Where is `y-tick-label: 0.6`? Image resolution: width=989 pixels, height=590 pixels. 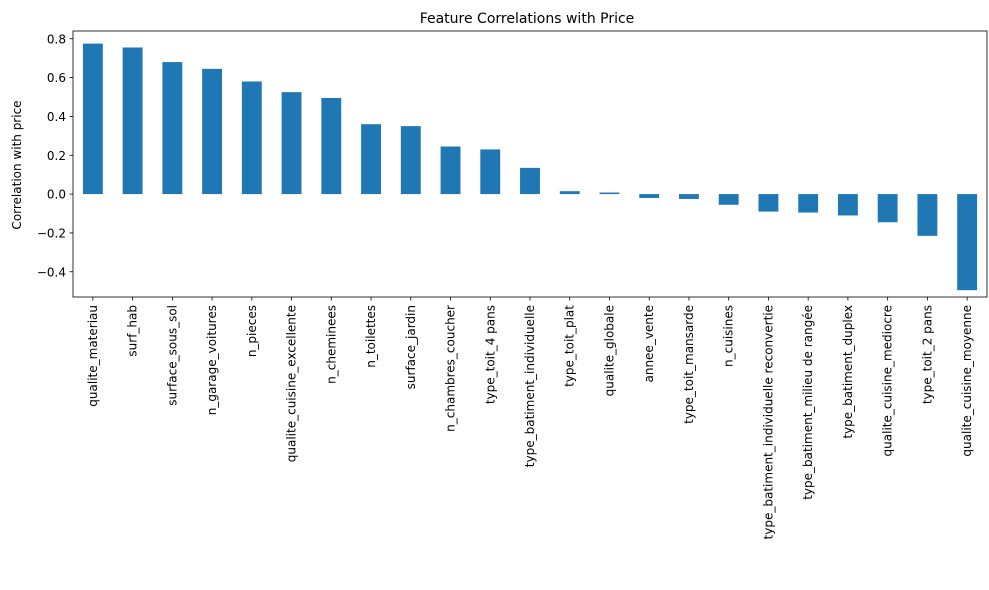 y-tick-label: 0.6 is located at coordinates (56, 78).